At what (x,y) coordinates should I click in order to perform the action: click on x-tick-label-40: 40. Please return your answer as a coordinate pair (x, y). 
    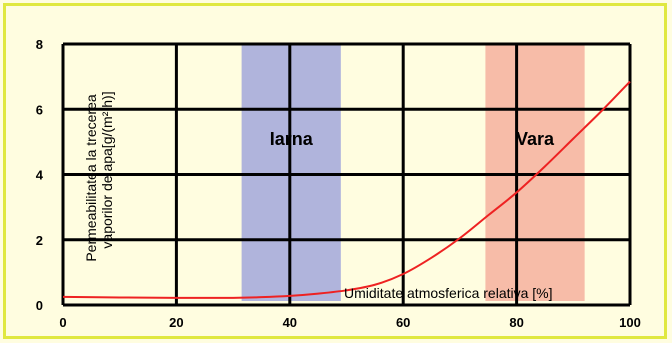
    Looking at the image, I should click on (290, 322).